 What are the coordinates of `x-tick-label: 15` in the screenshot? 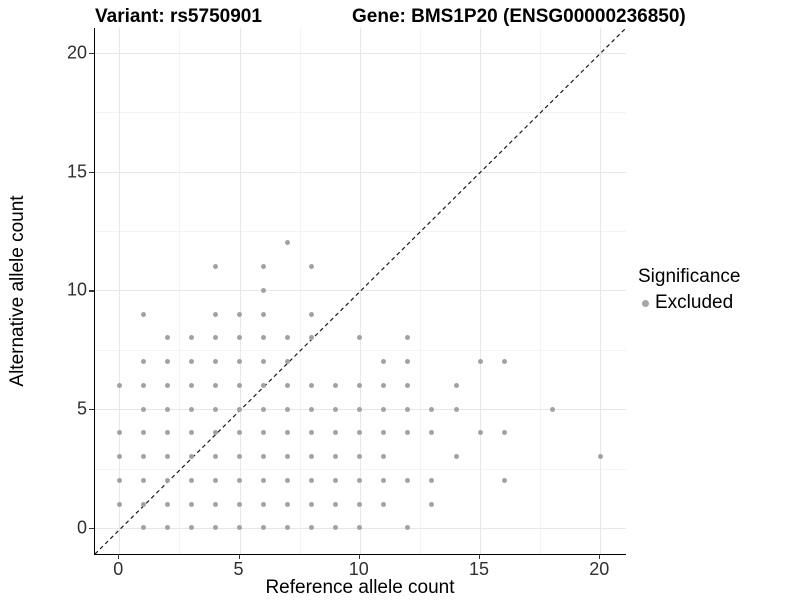 It's located at (479, 569).